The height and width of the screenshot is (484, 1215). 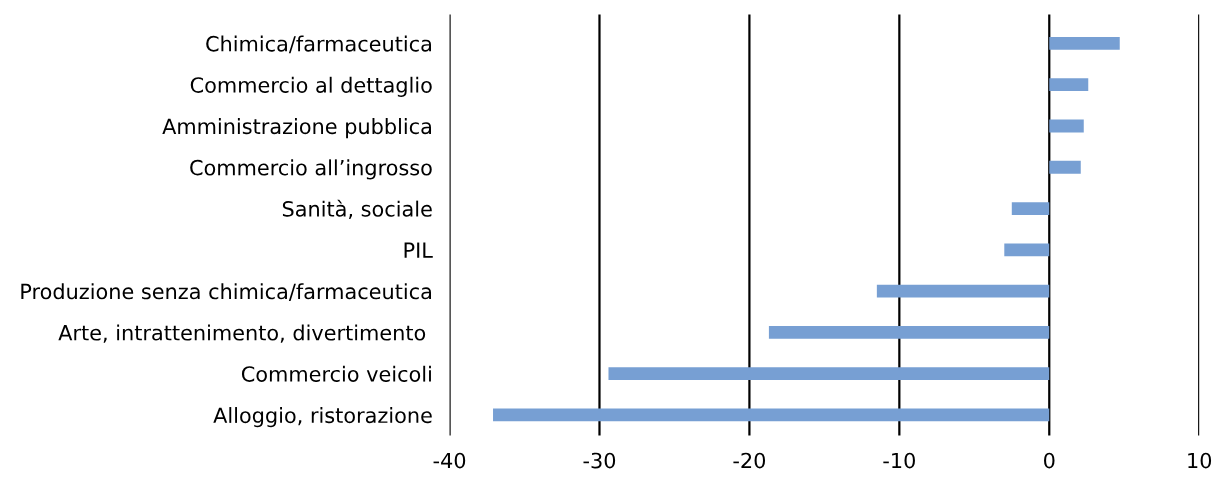 I want to click on y-tick-label: Amministrazione pubblica, so click(x=296, y=128).